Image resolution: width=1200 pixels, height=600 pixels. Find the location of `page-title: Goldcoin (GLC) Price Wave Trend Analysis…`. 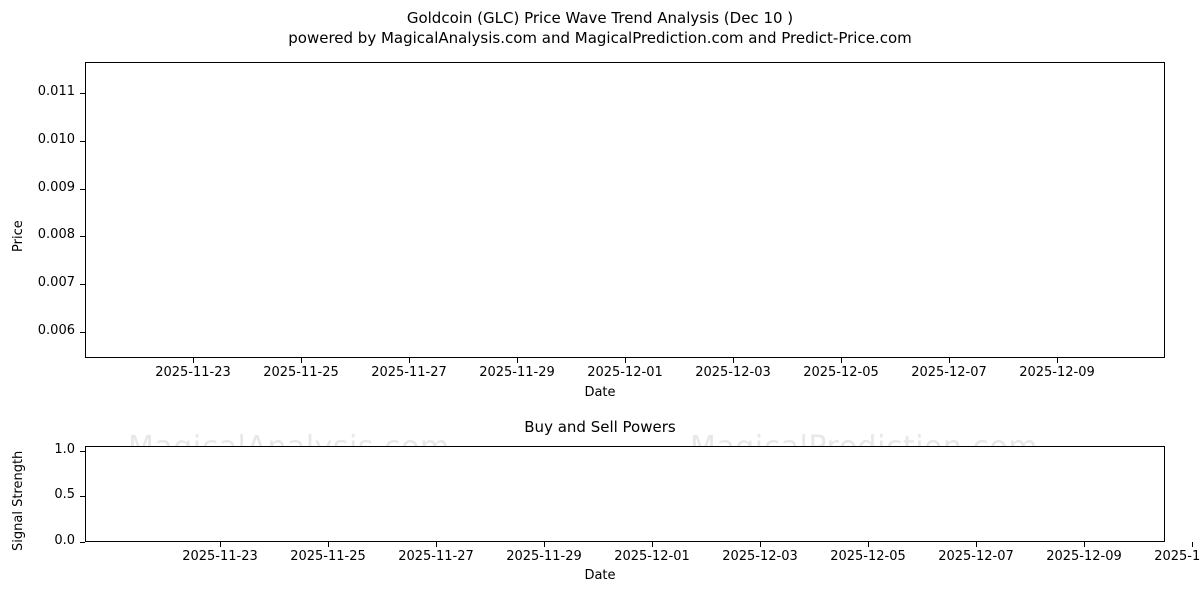

page-title: Goldcoin (GLC) Price Wave Trend Analysis… is located at coordinates (600, 18).